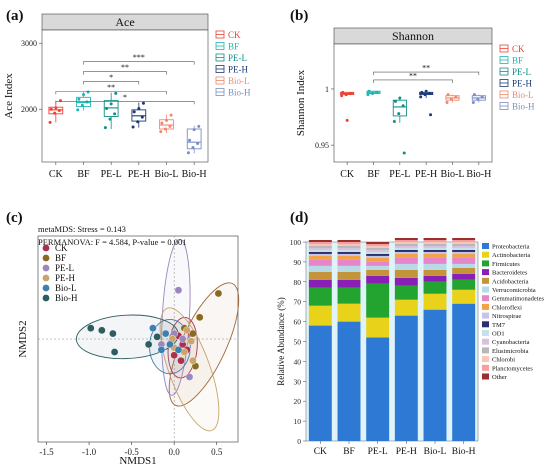  I want to click on x-tick-label: Bio-H, so click(464, 452).